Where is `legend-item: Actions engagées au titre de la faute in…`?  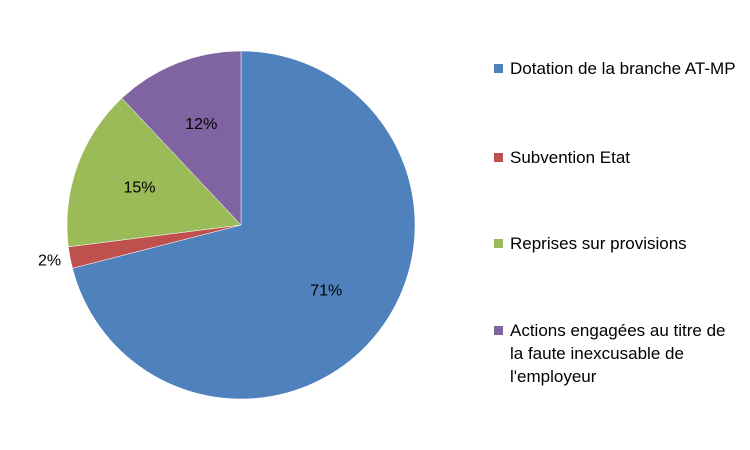 legend-item: Actions engagées au titre de la faute in… is located at coordinates (616, 353).